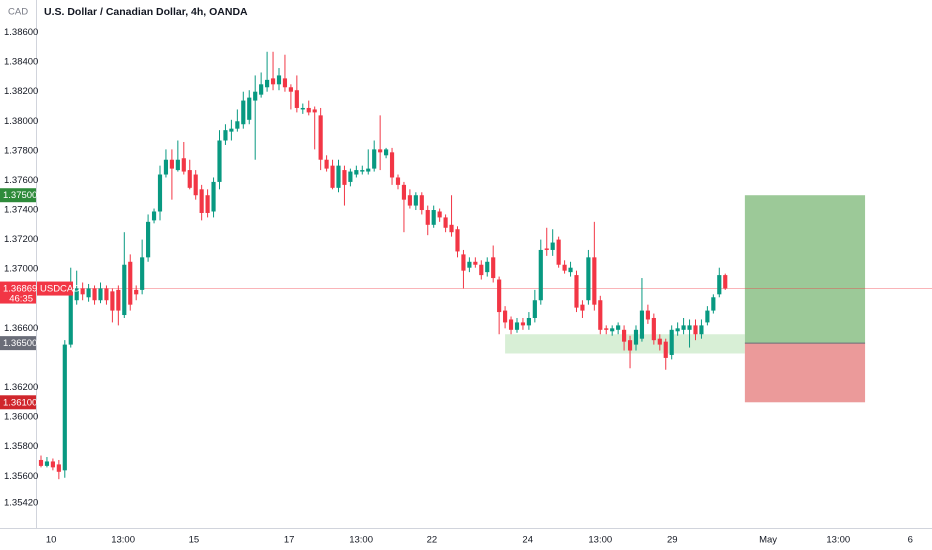 The image size is (932, 550). I want to click on y-tick-label: 1.36200, so click(21, 387).